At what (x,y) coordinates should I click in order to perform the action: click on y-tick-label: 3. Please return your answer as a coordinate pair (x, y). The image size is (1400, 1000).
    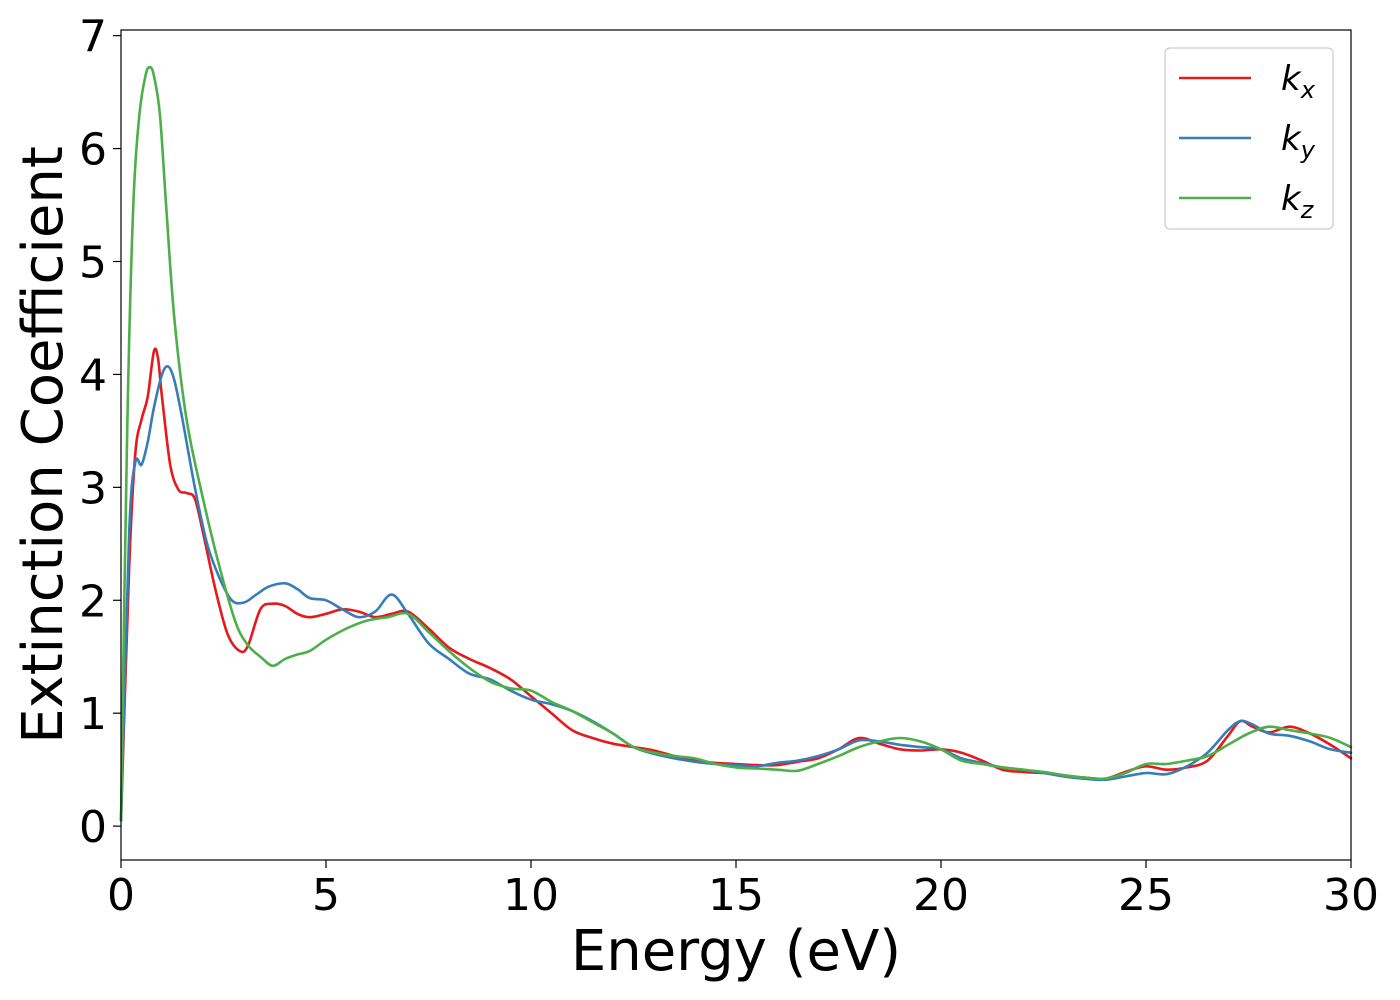
    Looking at the image, I should click on (93, 488).